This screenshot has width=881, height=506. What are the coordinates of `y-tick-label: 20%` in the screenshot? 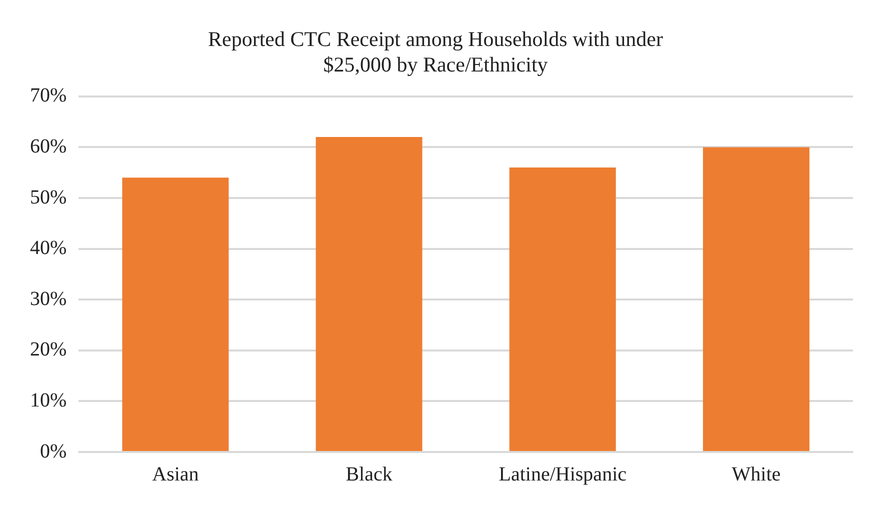 It's located at (48, 349).